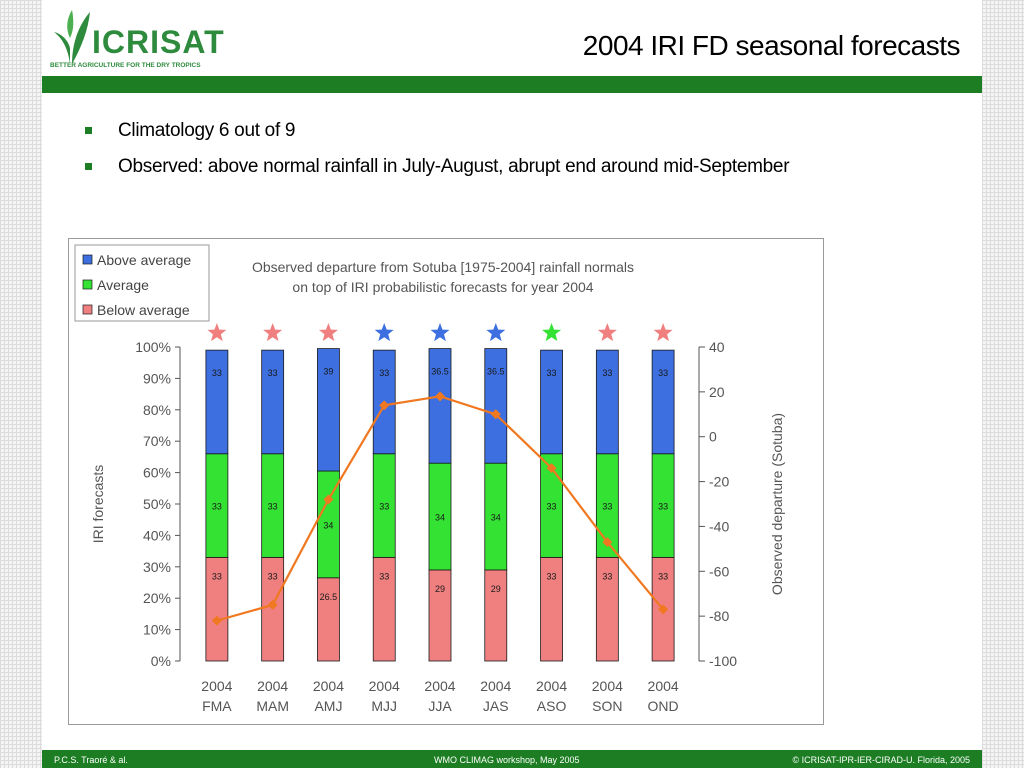  What do you see at coordinates (719, 616) in the screenshot?
I see `y2-tick-label: -80` at bounding box center [719, 616].